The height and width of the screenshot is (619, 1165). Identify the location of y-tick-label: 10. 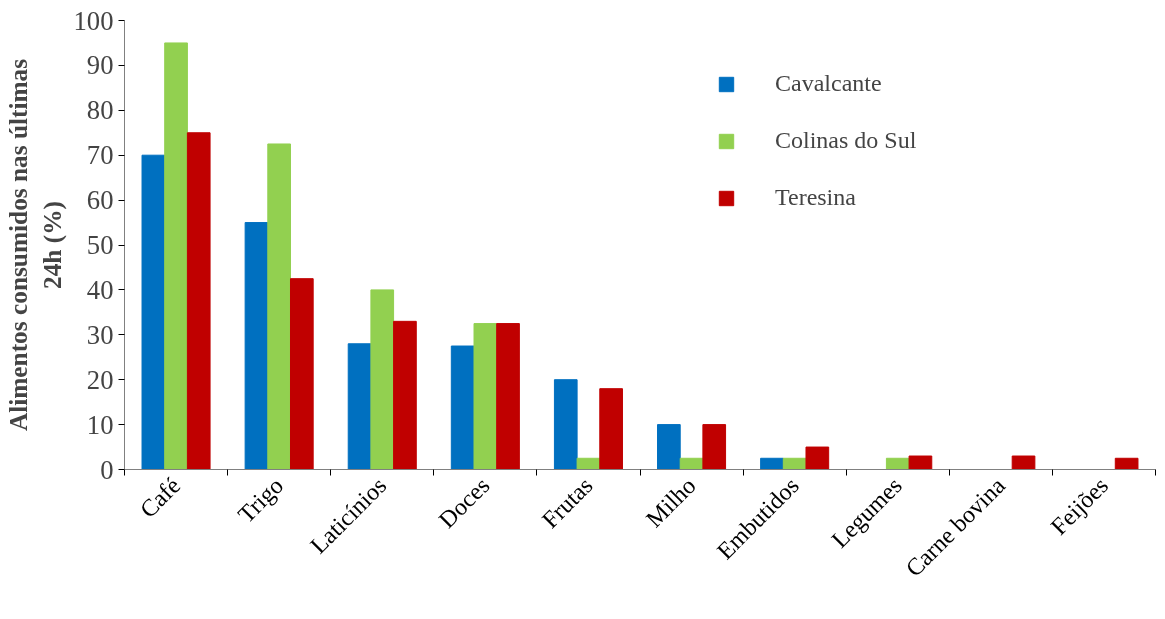
(100, 424).